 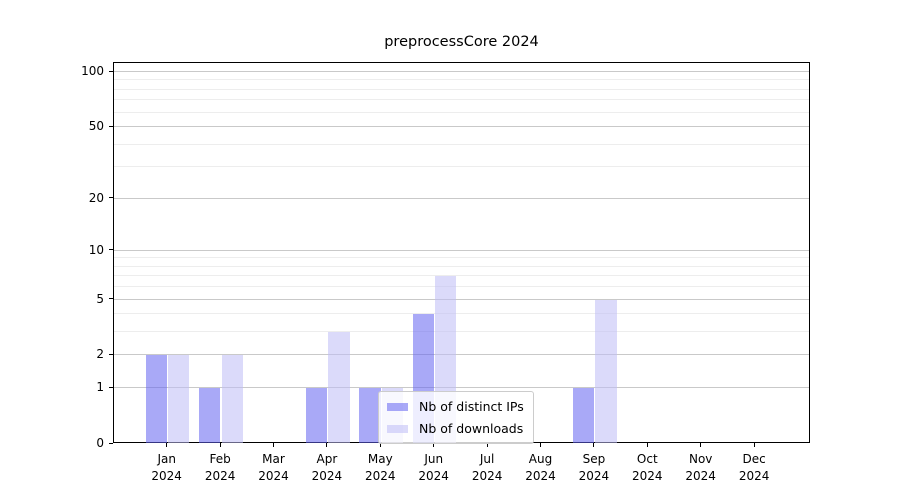 I want to click on x-tick-label-nov: Nov 2024, so click(x=700, y=467).